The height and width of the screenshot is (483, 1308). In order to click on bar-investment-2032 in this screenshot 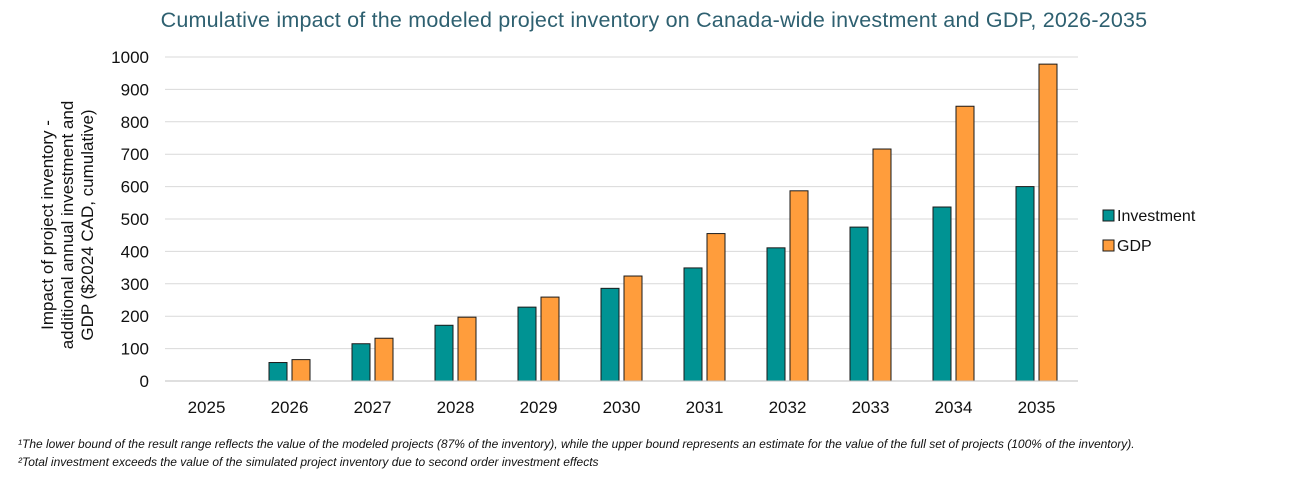, I will do `click(776, 314)`.